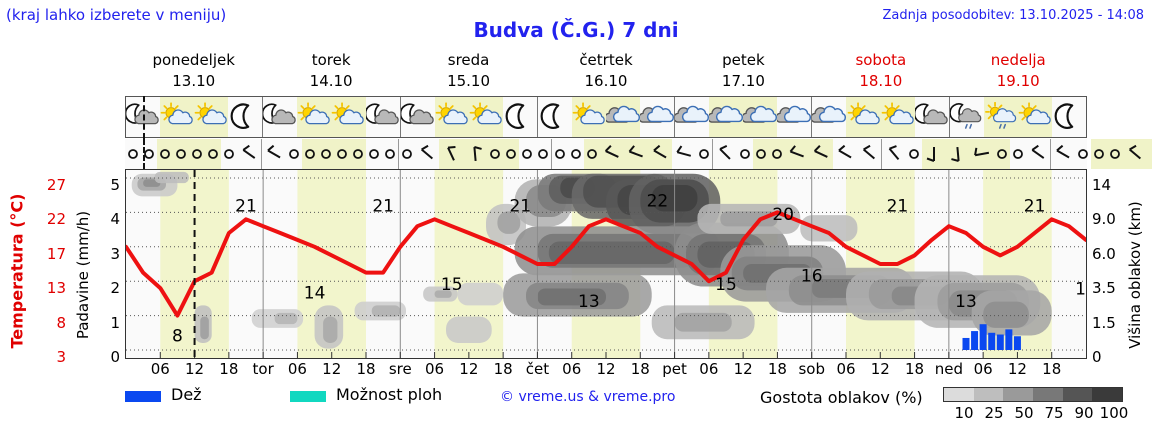 This screenshot has width=1152, height=443. What do you see at coordinates (966, 117) in the screenshot?
I see `moon-cloud-rain-icon` at bounding box center [966, 117].